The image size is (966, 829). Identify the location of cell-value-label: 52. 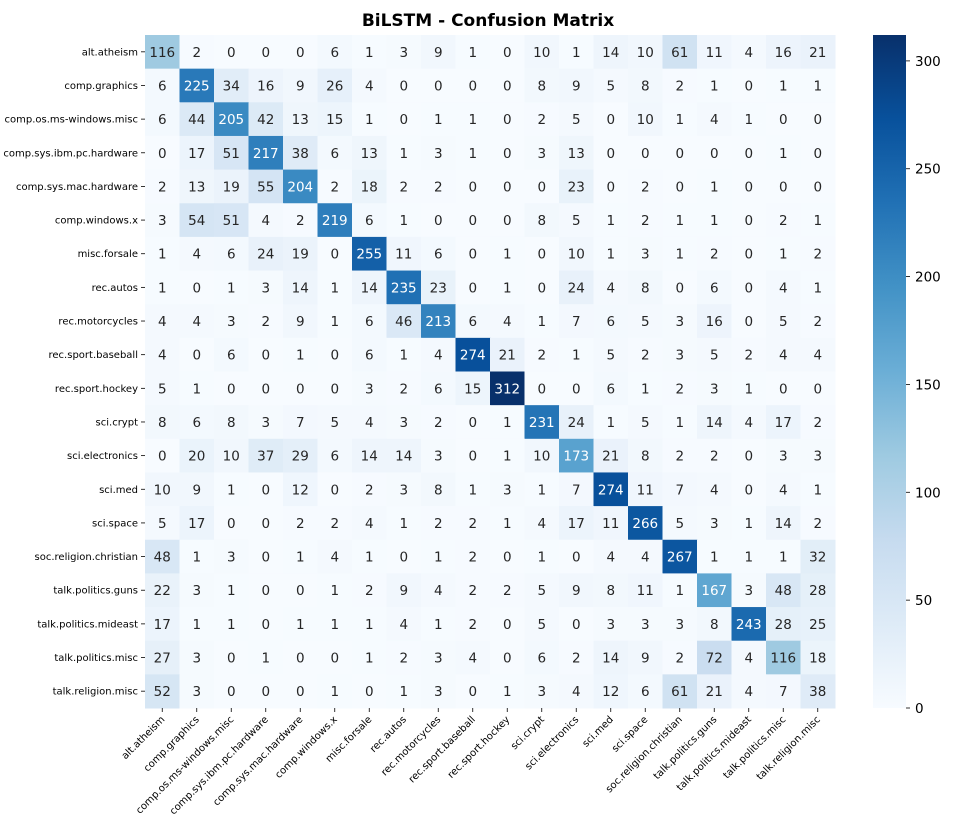
(162, 692).